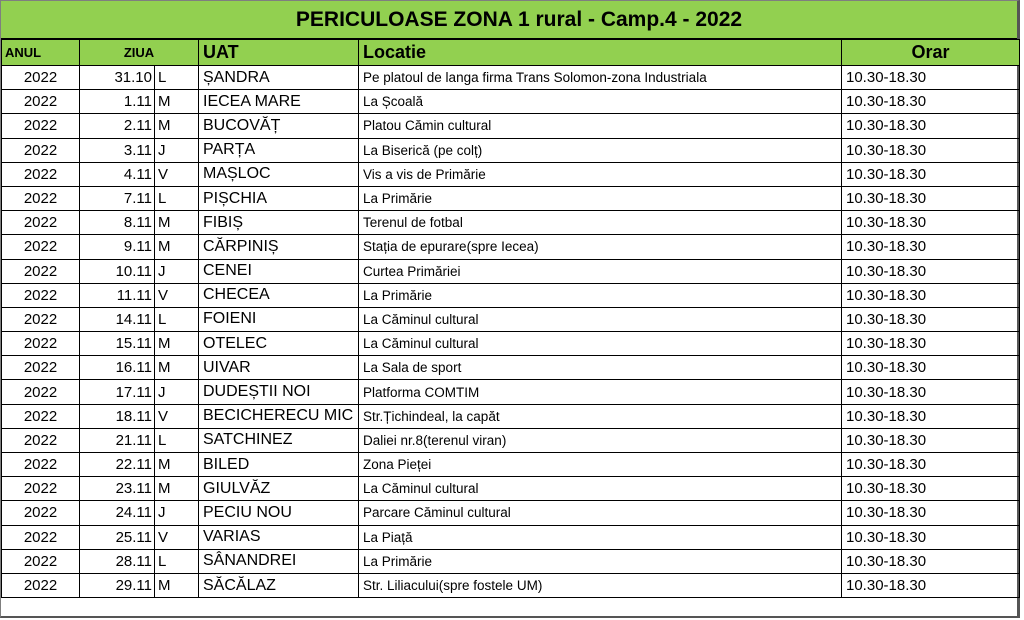 This screenshot has width=1024, height=620. Describe the element at coordinates (117, 174) in the screenshot. I see `date-cell: 4.11` at that location.